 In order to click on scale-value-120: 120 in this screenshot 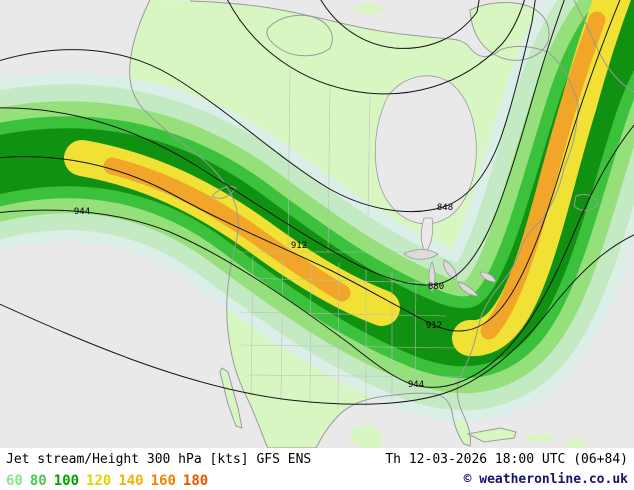, I will do `click(99, 480)`.